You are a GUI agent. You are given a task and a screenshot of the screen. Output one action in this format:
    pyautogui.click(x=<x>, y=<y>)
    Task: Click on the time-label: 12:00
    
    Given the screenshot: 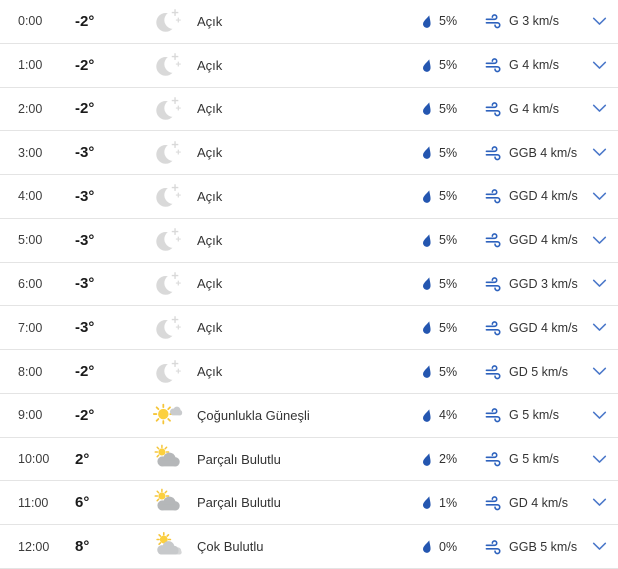 What is the action you would take?
    pyautogui.click(x=34, y=546)
    